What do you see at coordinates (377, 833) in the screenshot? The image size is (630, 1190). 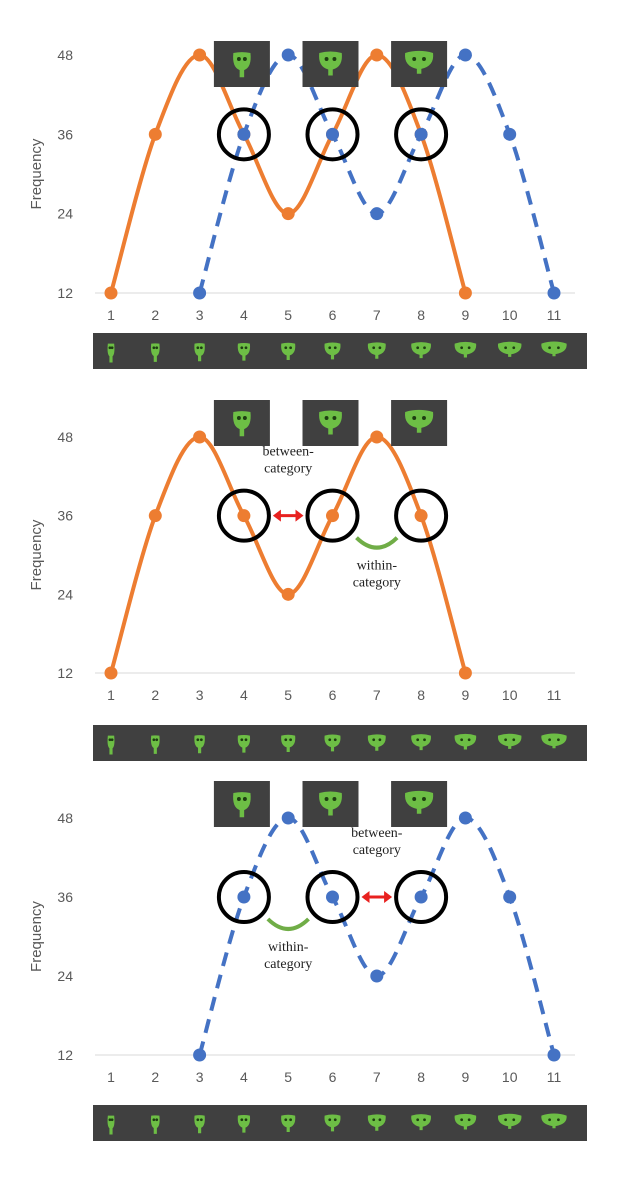 I see `annotation-label: between-` at bounding box center [377, 833].